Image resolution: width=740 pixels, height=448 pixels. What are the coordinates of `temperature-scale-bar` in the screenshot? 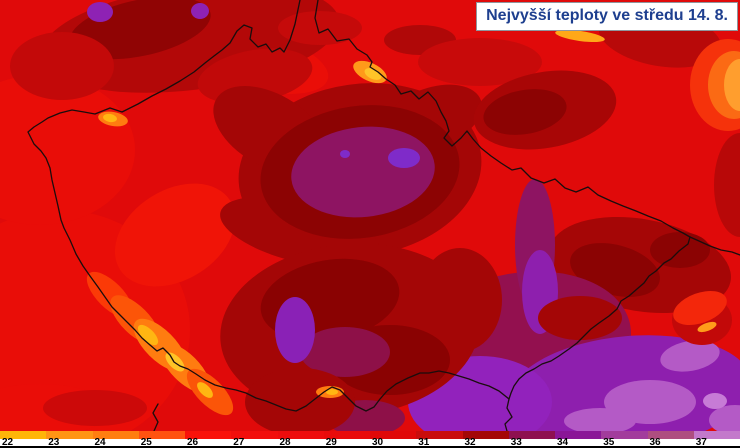 It's located at (370, 435).